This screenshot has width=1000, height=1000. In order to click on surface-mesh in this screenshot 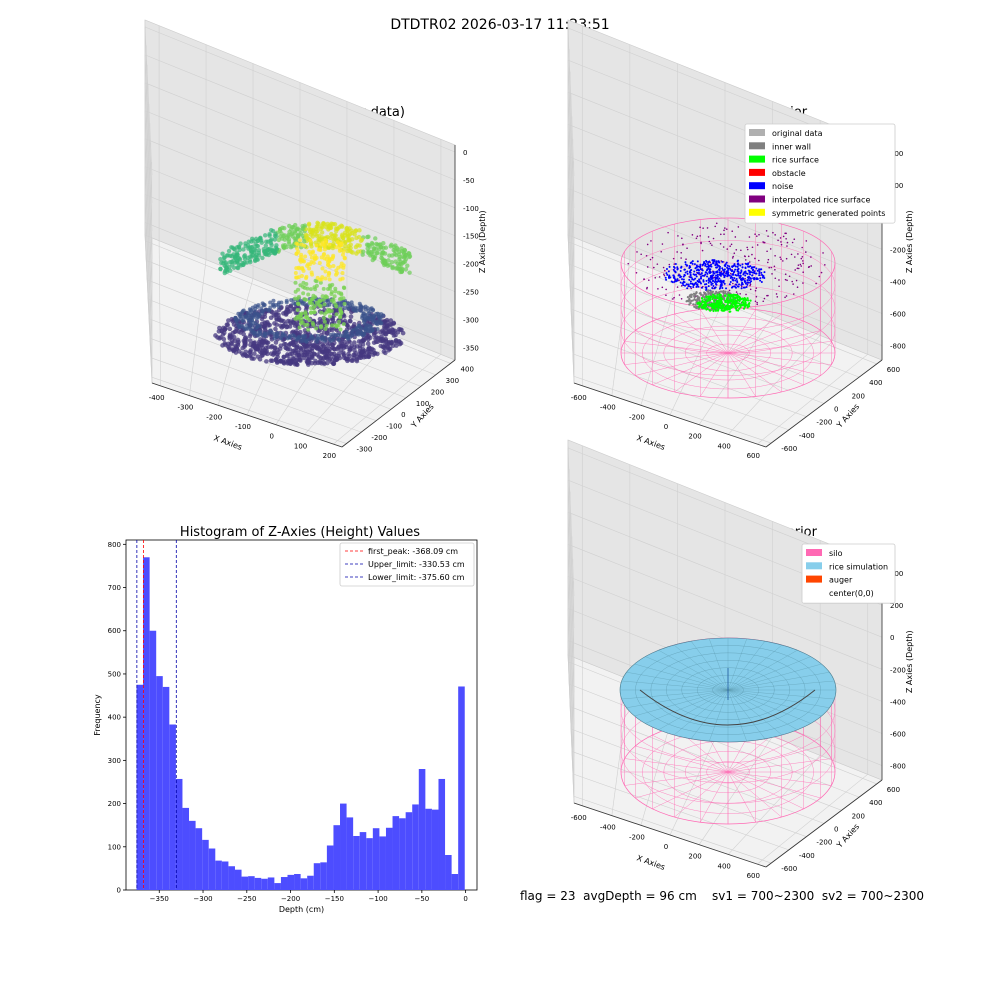, I will do `click(774, 703)`.